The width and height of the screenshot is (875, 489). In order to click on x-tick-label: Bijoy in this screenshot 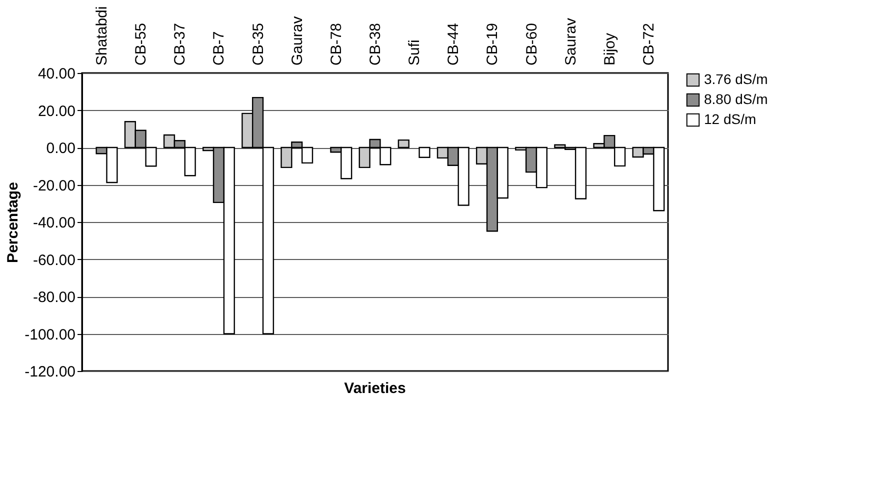, I will do `click(609, 49)`.